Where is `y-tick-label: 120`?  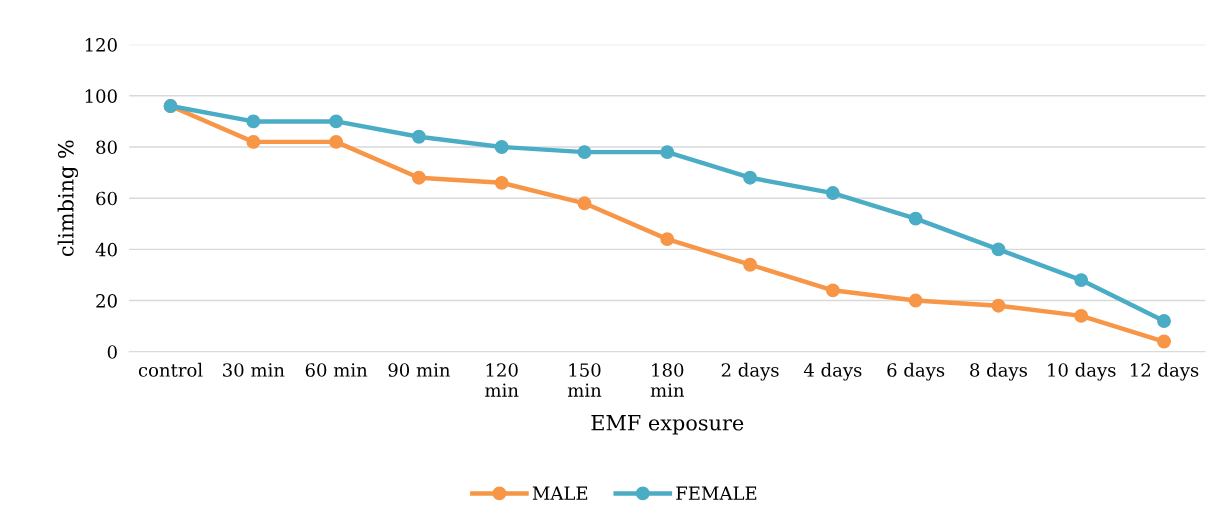 y-tick-label: 120 is located at coordinates (101, 45).